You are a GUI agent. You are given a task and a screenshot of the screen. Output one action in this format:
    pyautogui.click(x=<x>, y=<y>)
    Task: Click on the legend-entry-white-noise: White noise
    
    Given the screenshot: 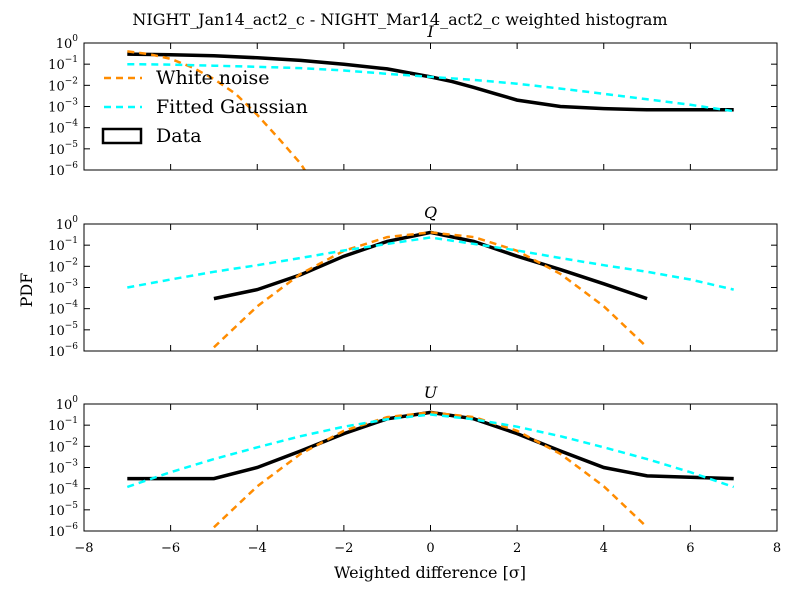 What is the action you would take?
    pyautogui.click(x=187, y=78)
    